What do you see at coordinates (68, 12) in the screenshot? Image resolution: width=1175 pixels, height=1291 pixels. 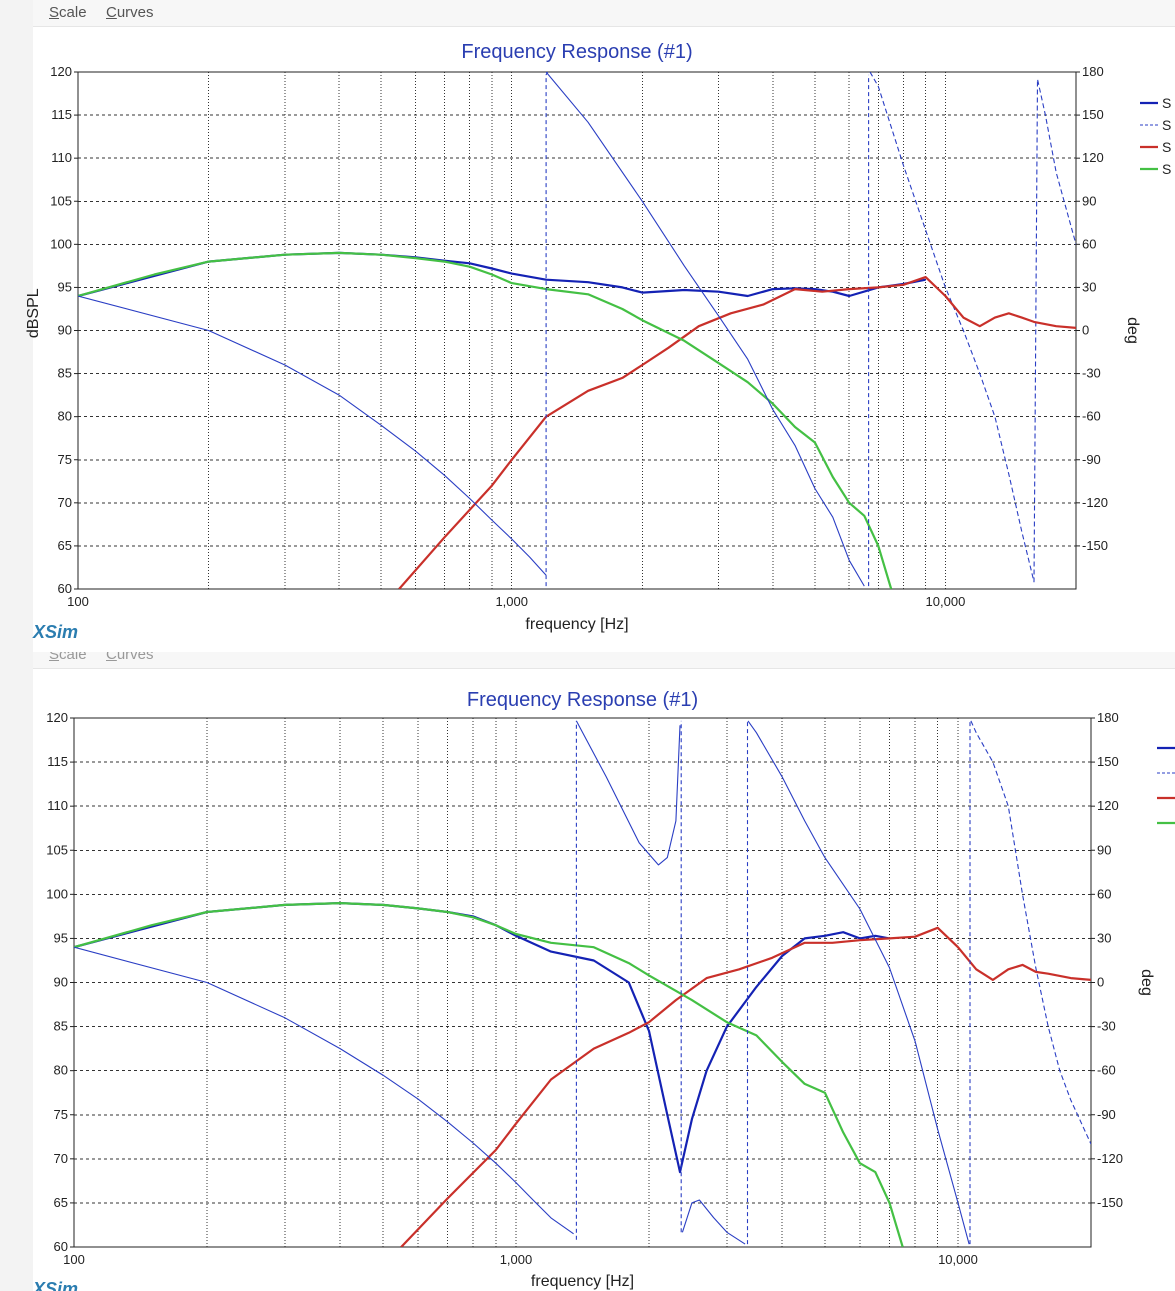 I see `menu-scale: Scale` at bounding box center [68, 12].